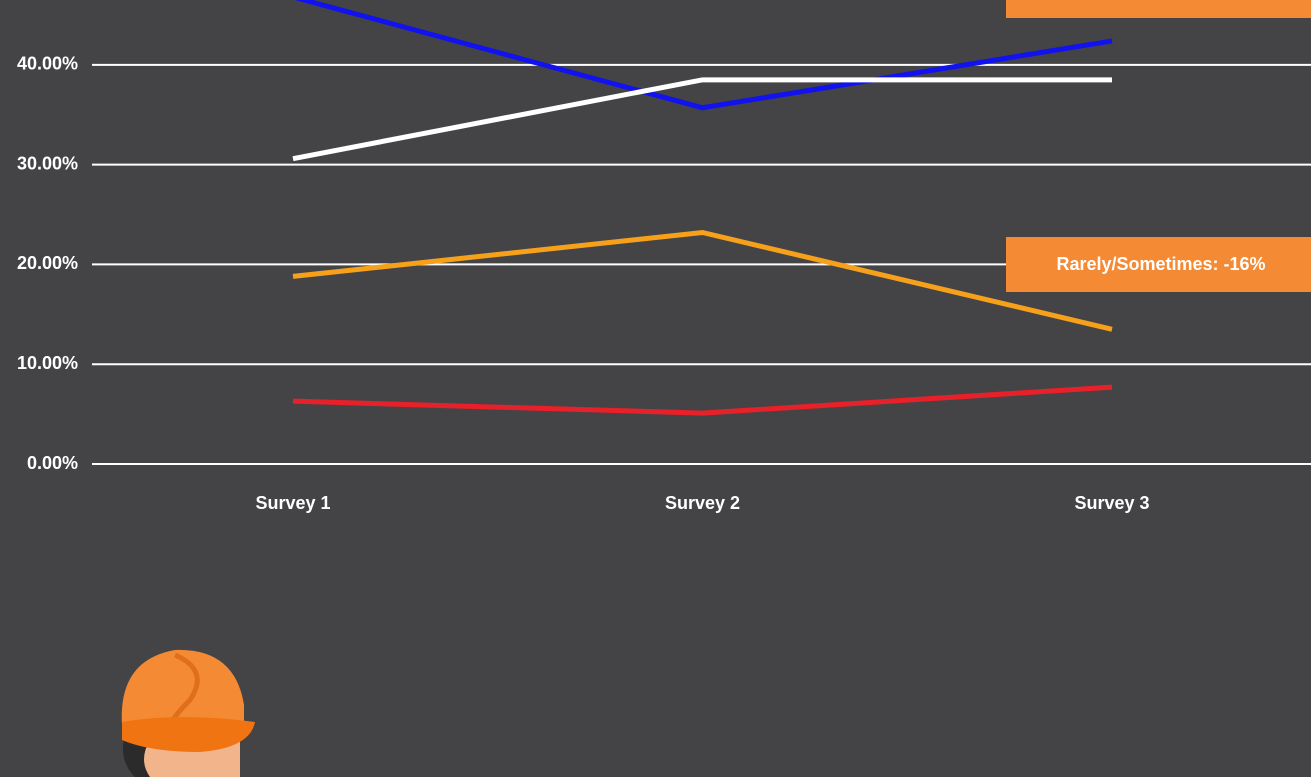 The height and width of the screenshot is (777, 1311). Describe the element at coordinates (702, 503) in the screenshot. I see `x-tick-label: Survey 2` at that location.